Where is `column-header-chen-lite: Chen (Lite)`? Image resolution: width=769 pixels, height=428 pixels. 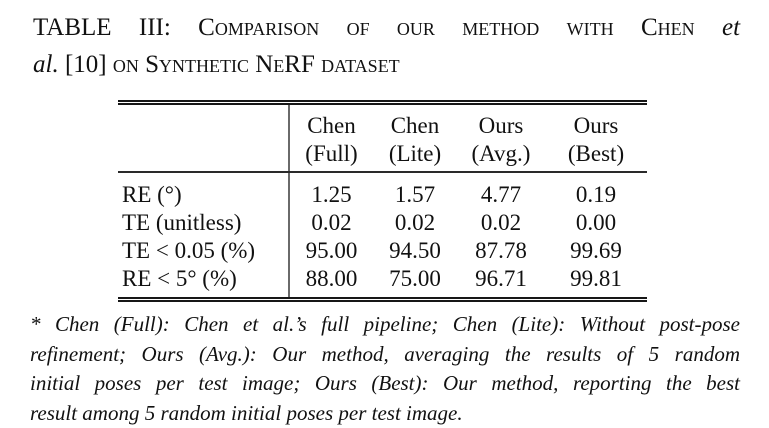
column-header-chen-lite: Chen (Lite) is located at coordinates (415, 138).